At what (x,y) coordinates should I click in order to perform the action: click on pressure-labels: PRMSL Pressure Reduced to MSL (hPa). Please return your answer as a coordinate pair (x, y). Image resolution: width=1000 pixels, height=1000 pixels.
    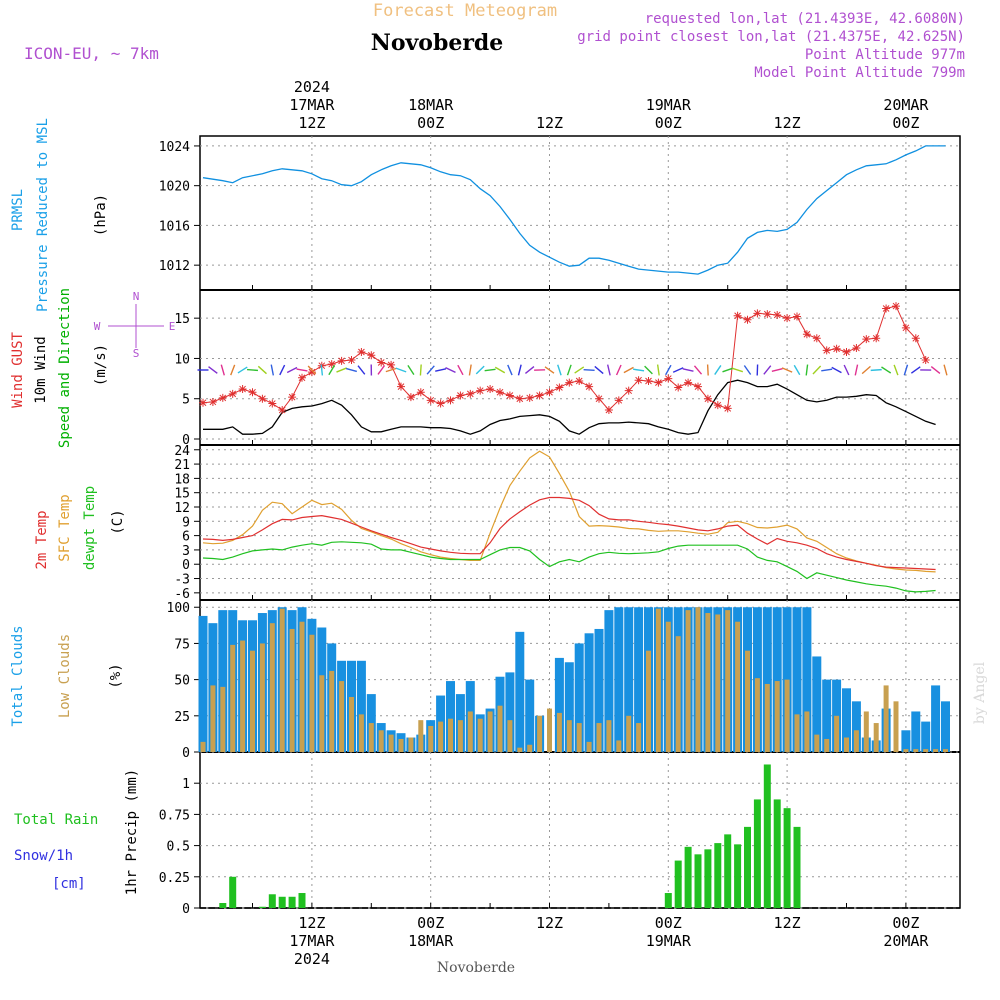
    Looking at the image, I should click on (59, 215).